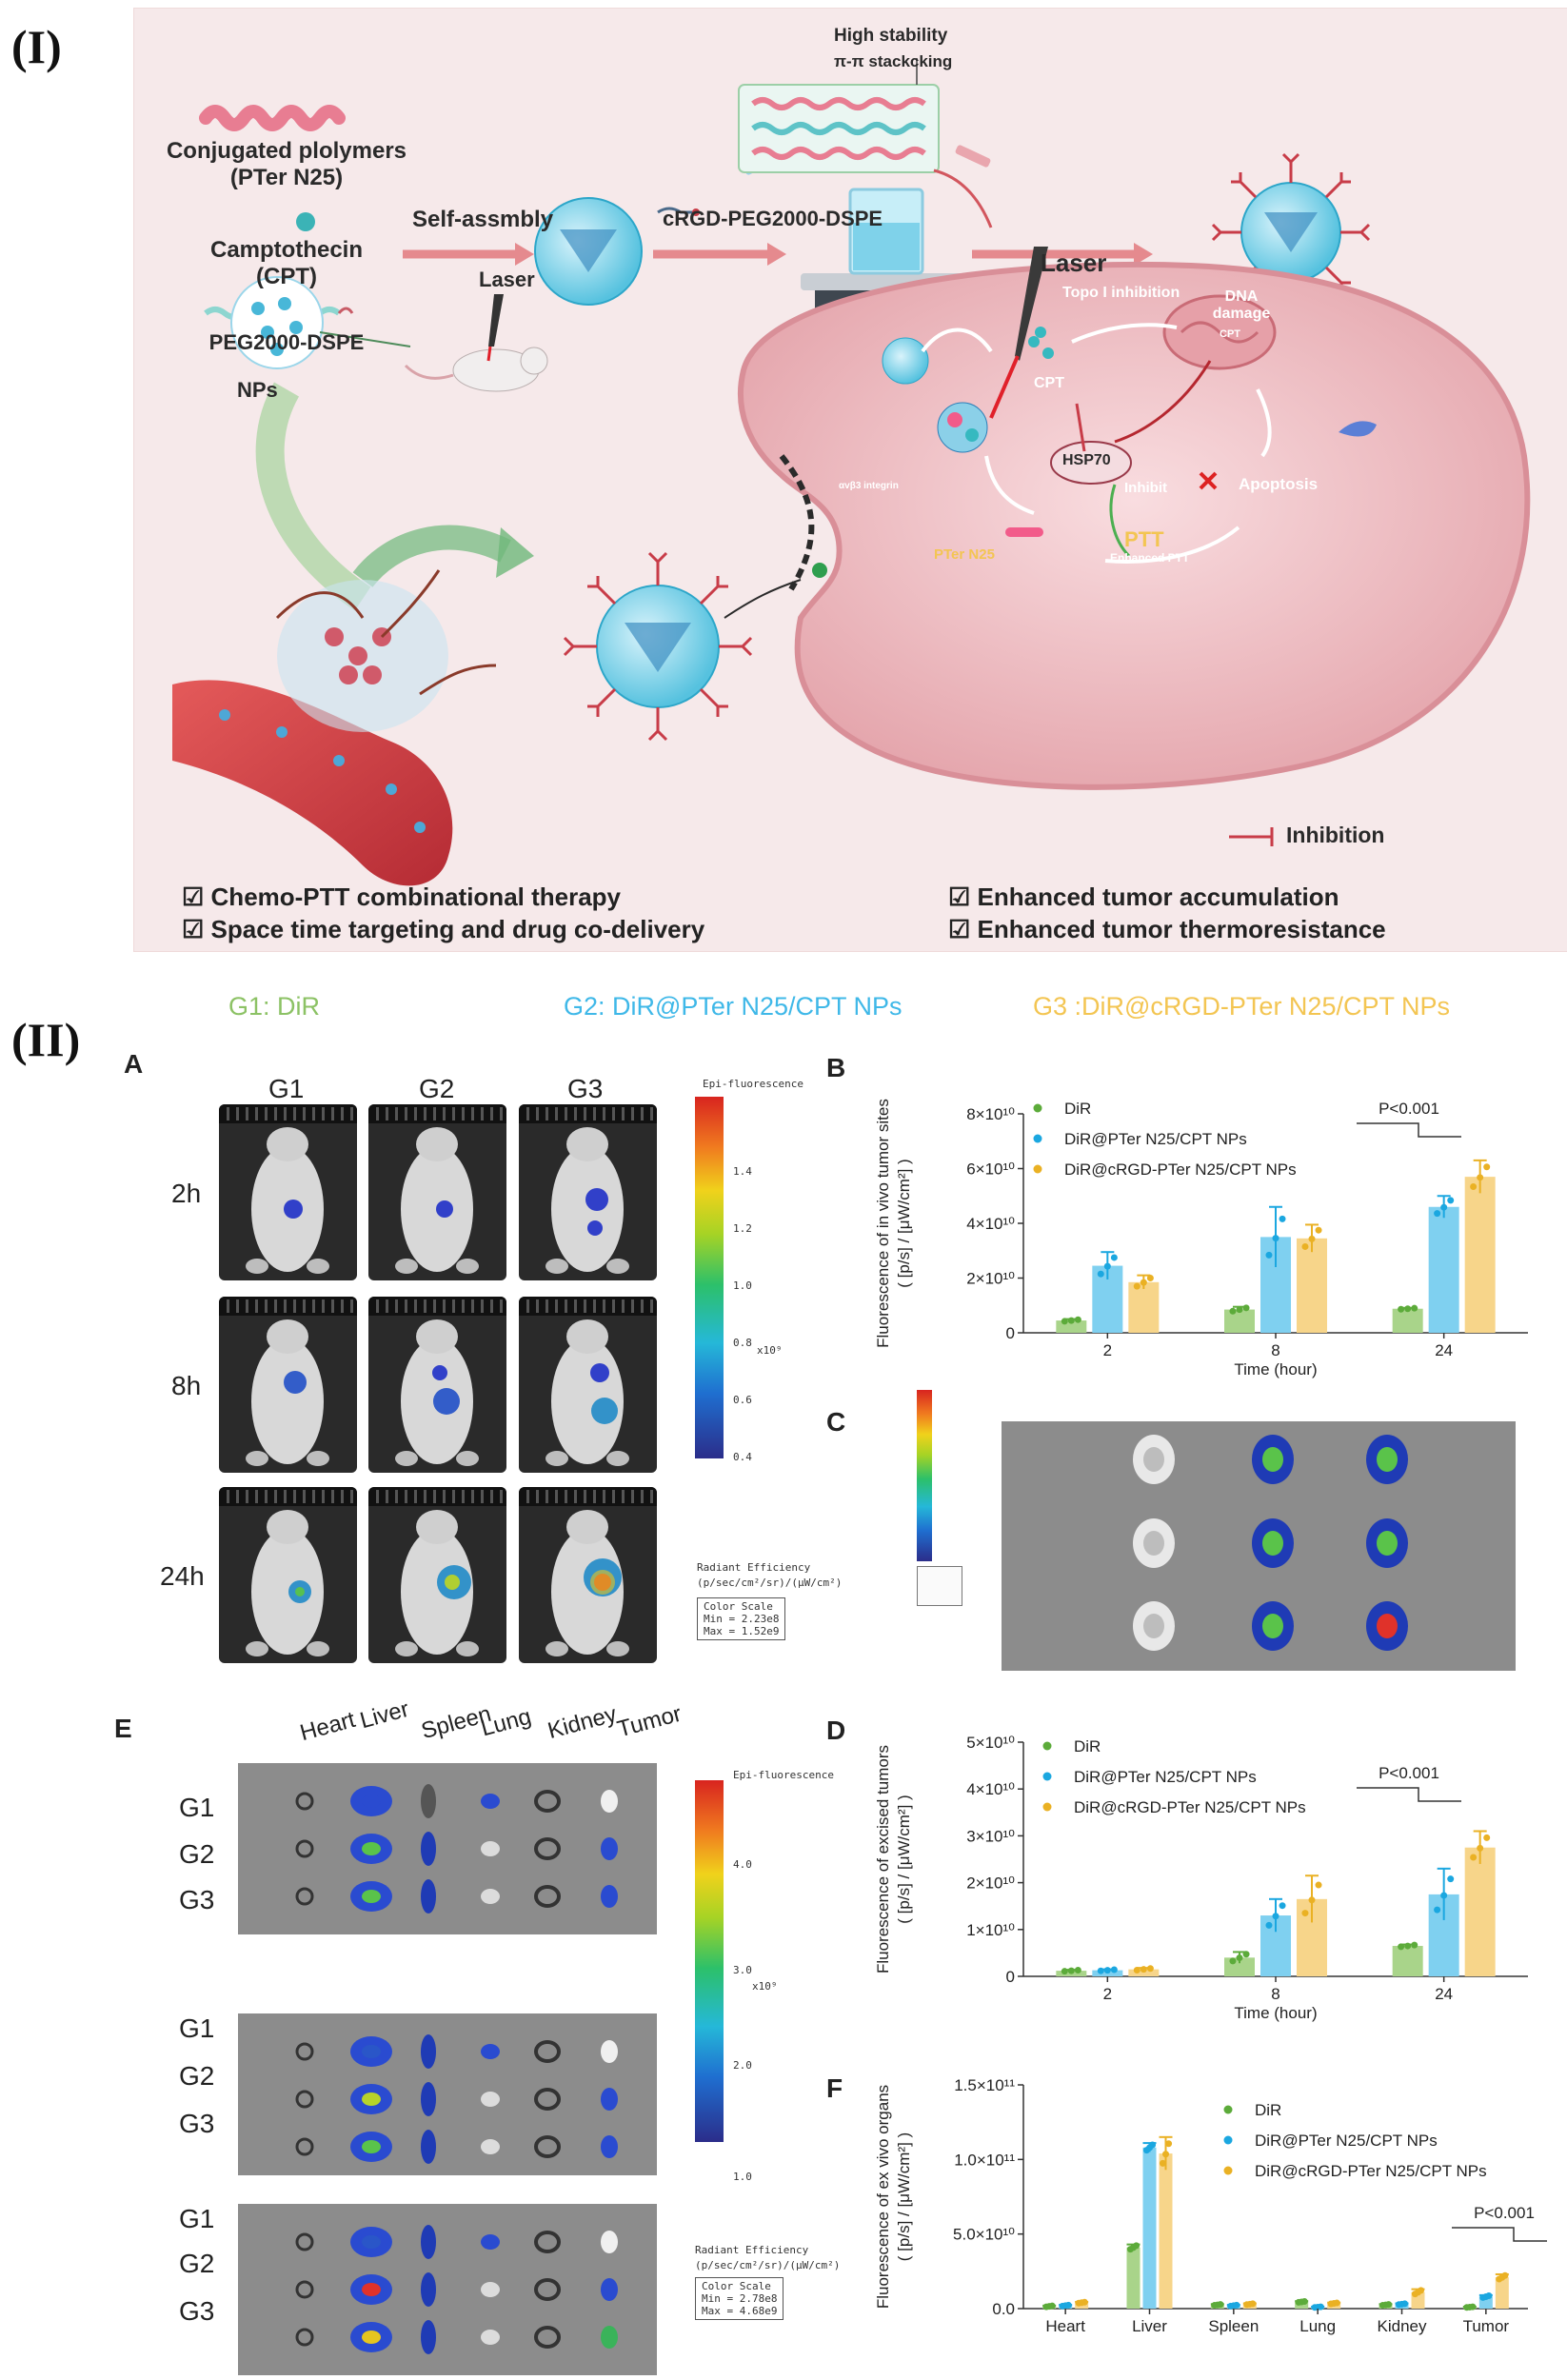 Image resolution: width=1567 pixels, height=2380 pixels. What do you see at coordinates (964, 554) in the screenshot?
I see `pter-label: PTer N25` at bounding box center [964, 554].